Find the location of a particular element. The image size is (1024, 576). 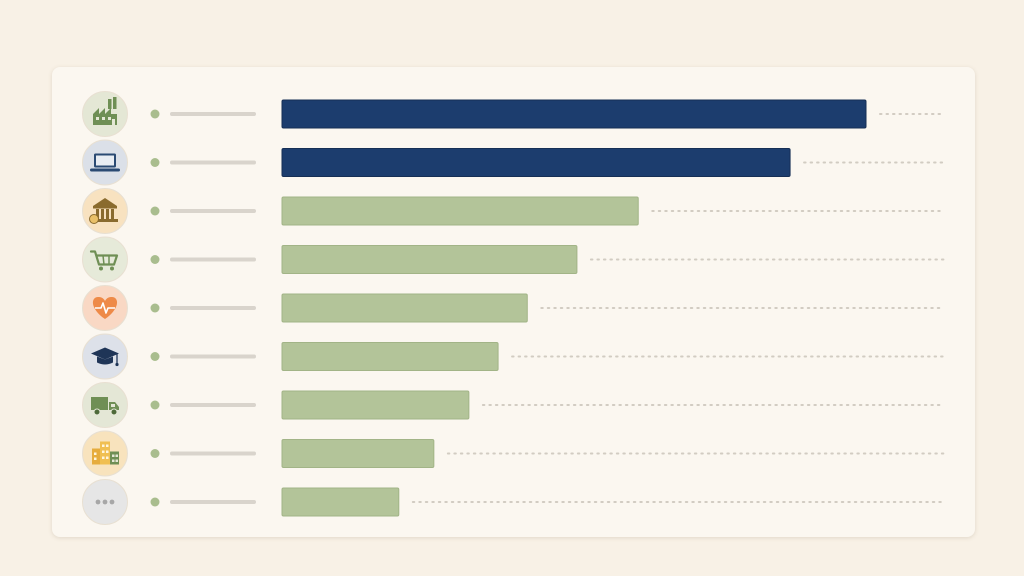

bar-row-healthcare is located at coordinates (513, 308).